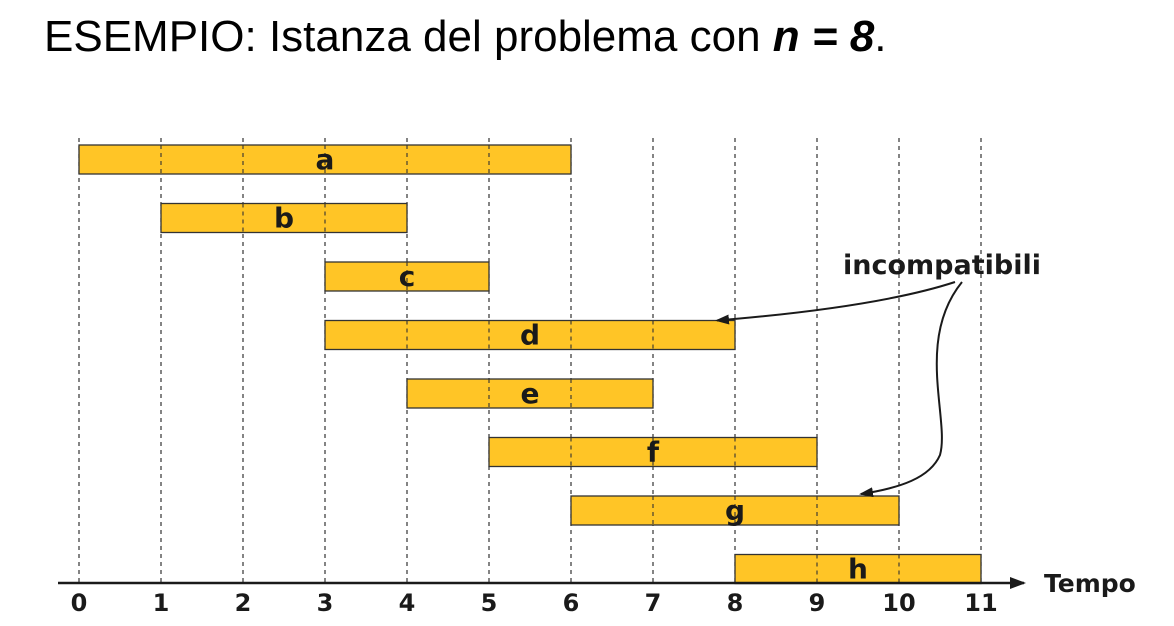 Image resolution: width=1174 pixels, height=626 pixels. I want to click on bar-label-h: h, so click(858, 569).